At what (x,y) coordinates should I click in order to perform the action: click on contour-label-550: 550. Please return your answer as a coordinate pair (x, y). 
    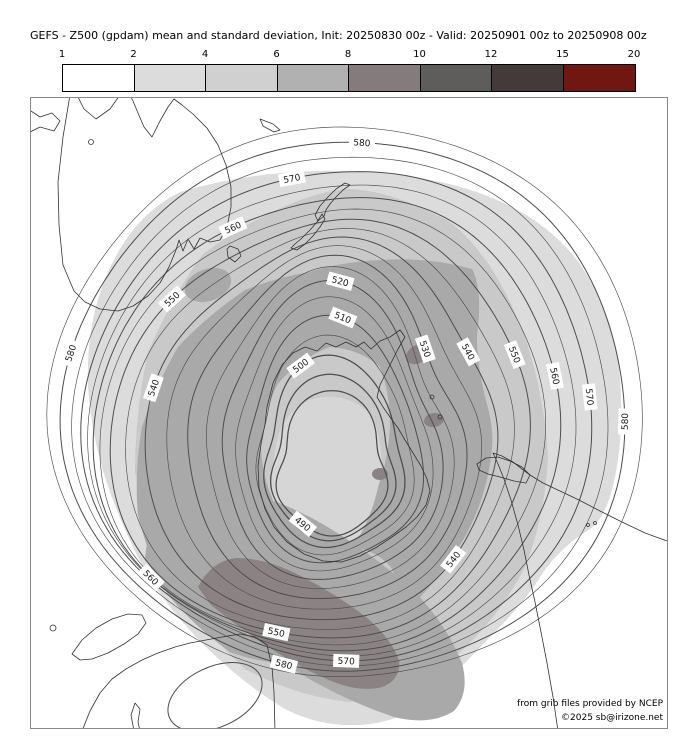
    Looking at the image, I should click on (276, 632).